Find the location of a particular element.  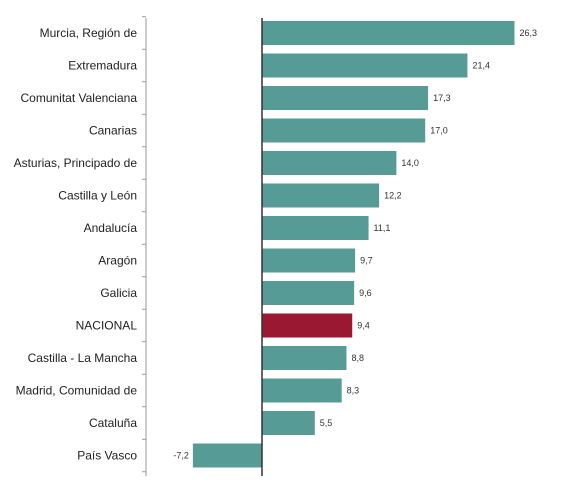

category-label-comunitat-valenciana: Comunitat Valenciana is located at coordinates (78, 98).